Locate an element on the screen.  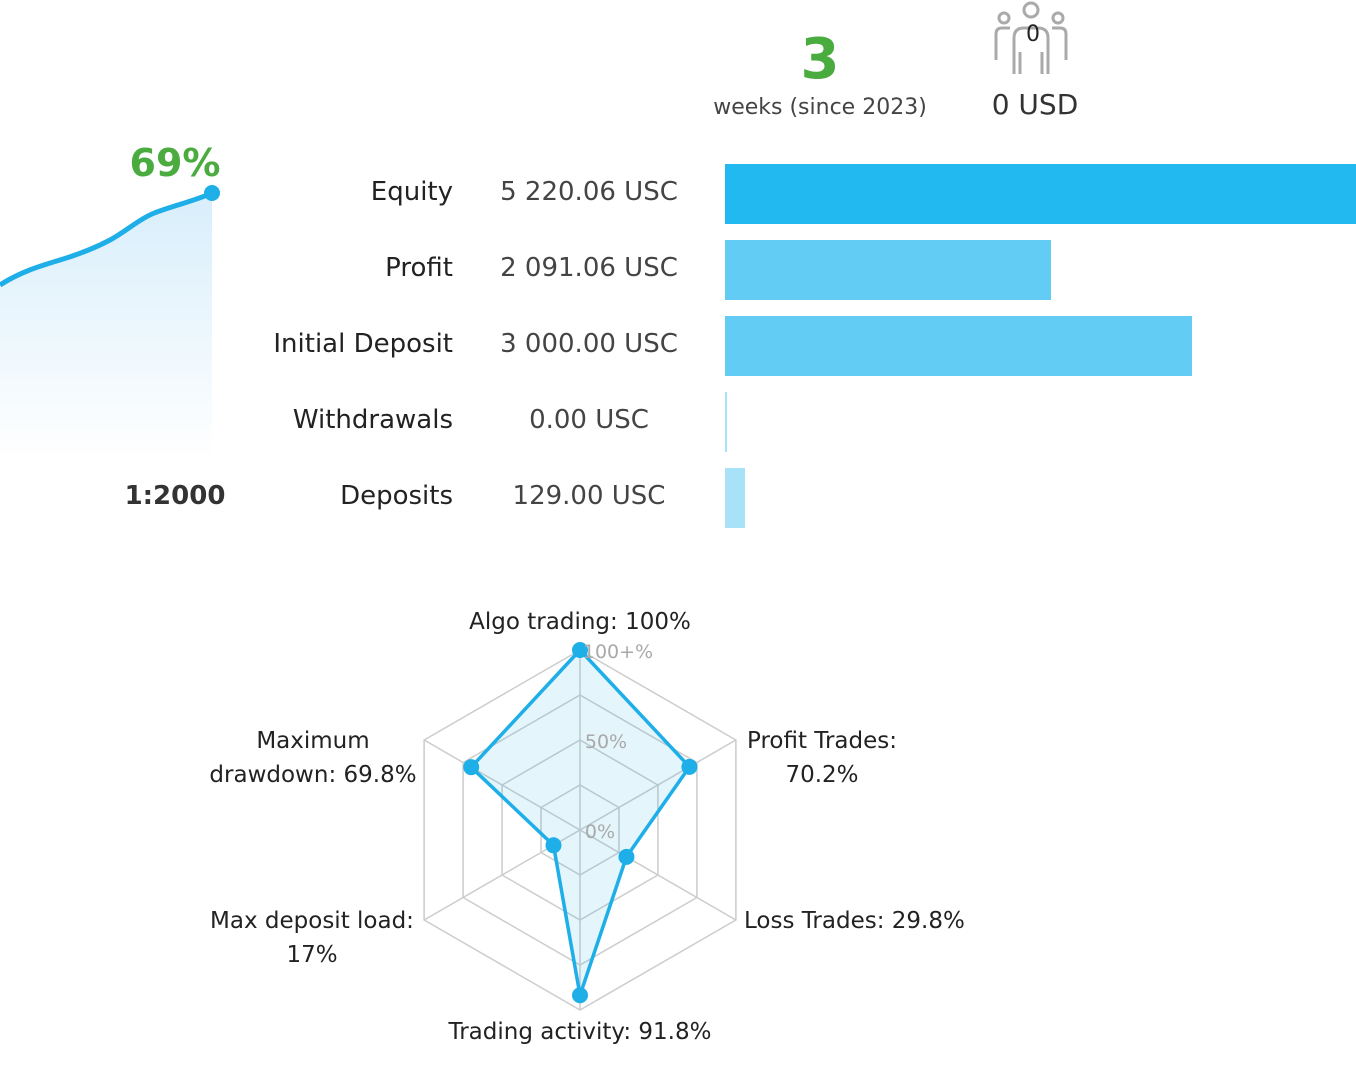
radar-tick-0: 0% is located at coordinates (600, 832).